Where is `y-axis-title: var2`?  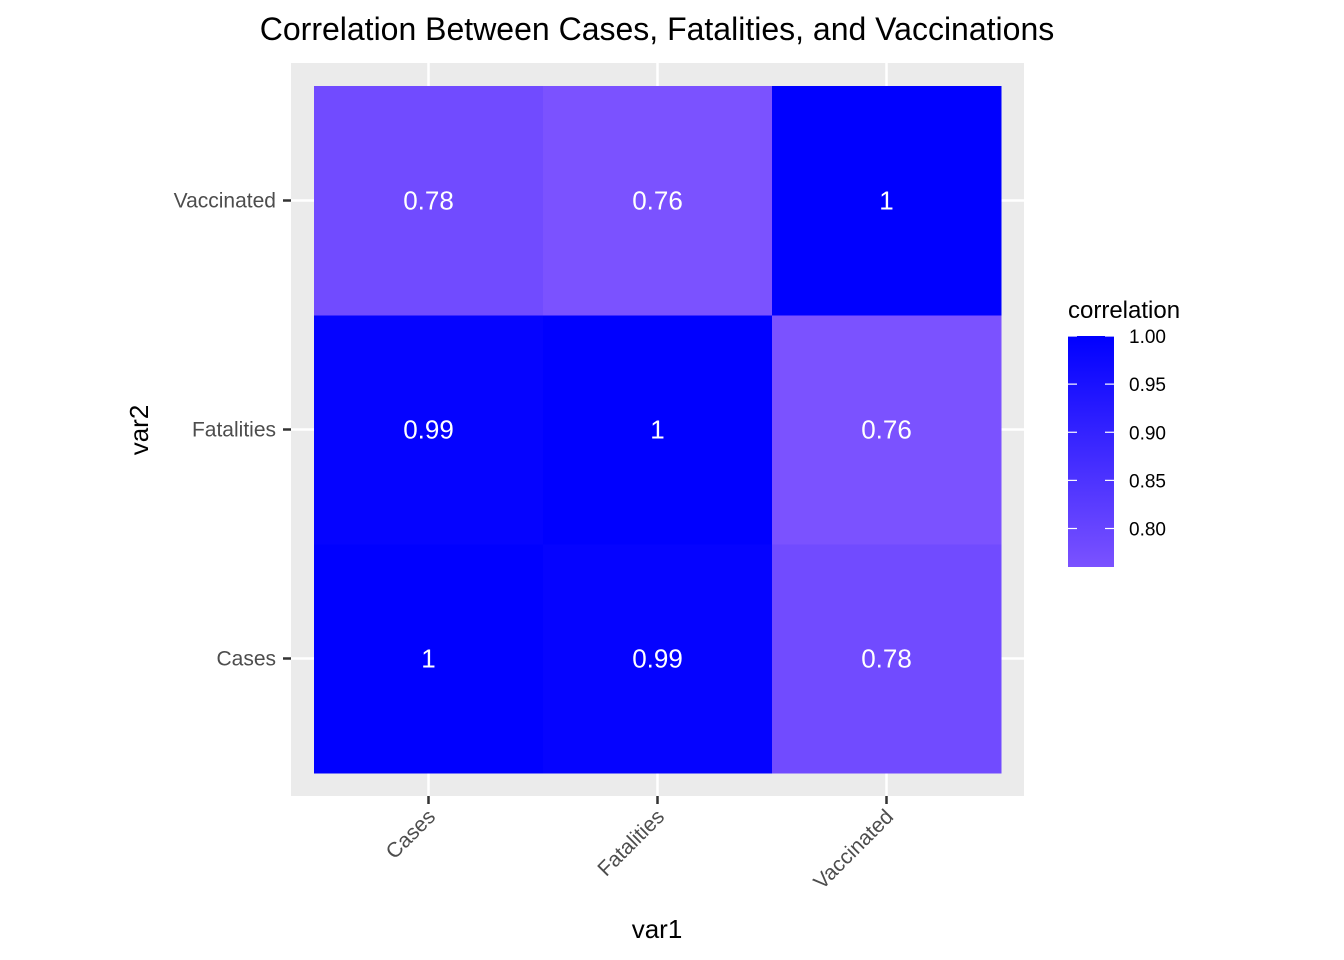 y-axis-title: var2 is located at coordinates (139, 430).